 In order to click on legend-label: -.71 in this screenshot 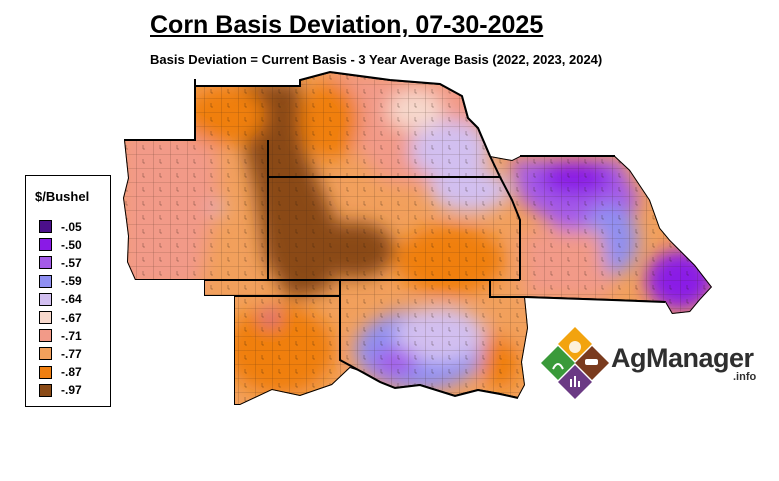, I will do `click(71, 335)`.